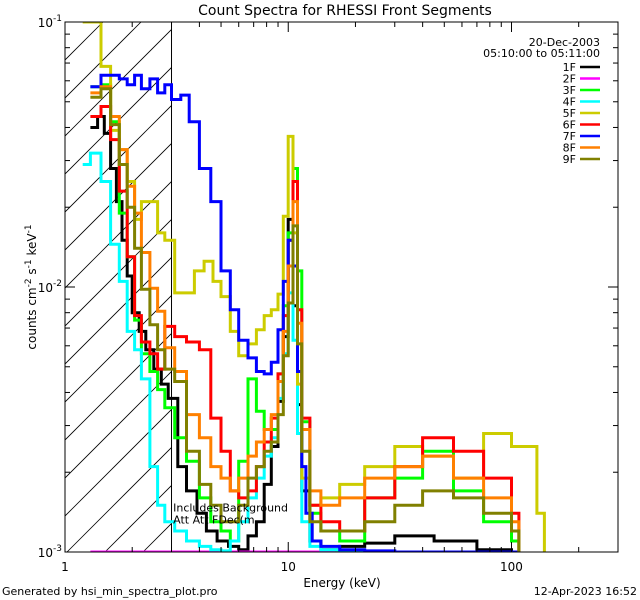 The height and width of the screenshot is (600, 640). Describe the element at coordinates (50, 287) in the screenshot. I see `y-tick-label: 10⁻²` at that location.